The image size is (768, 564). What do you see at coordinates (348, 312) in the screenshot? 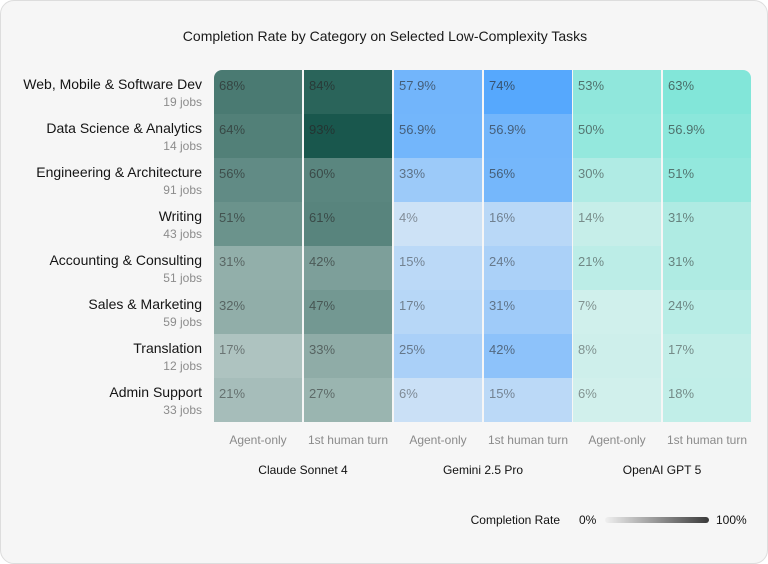
I see `heatmap-cell: 47%` at bounding box center [348, 312].